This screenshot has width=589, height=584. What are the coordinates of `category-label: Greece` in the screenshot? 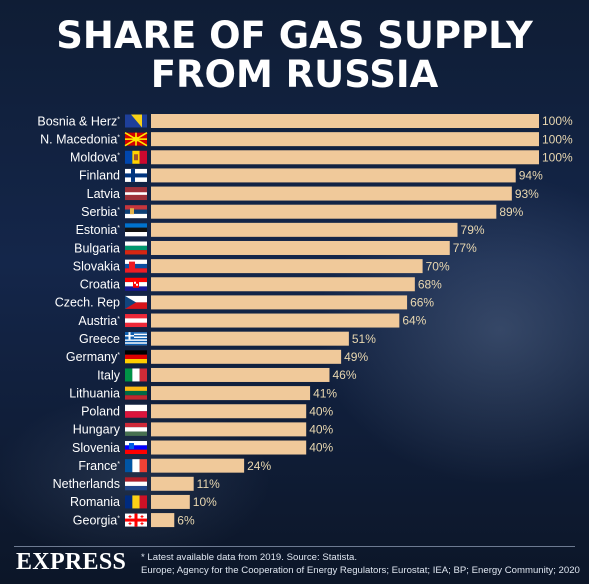 It's located at (99, 339).